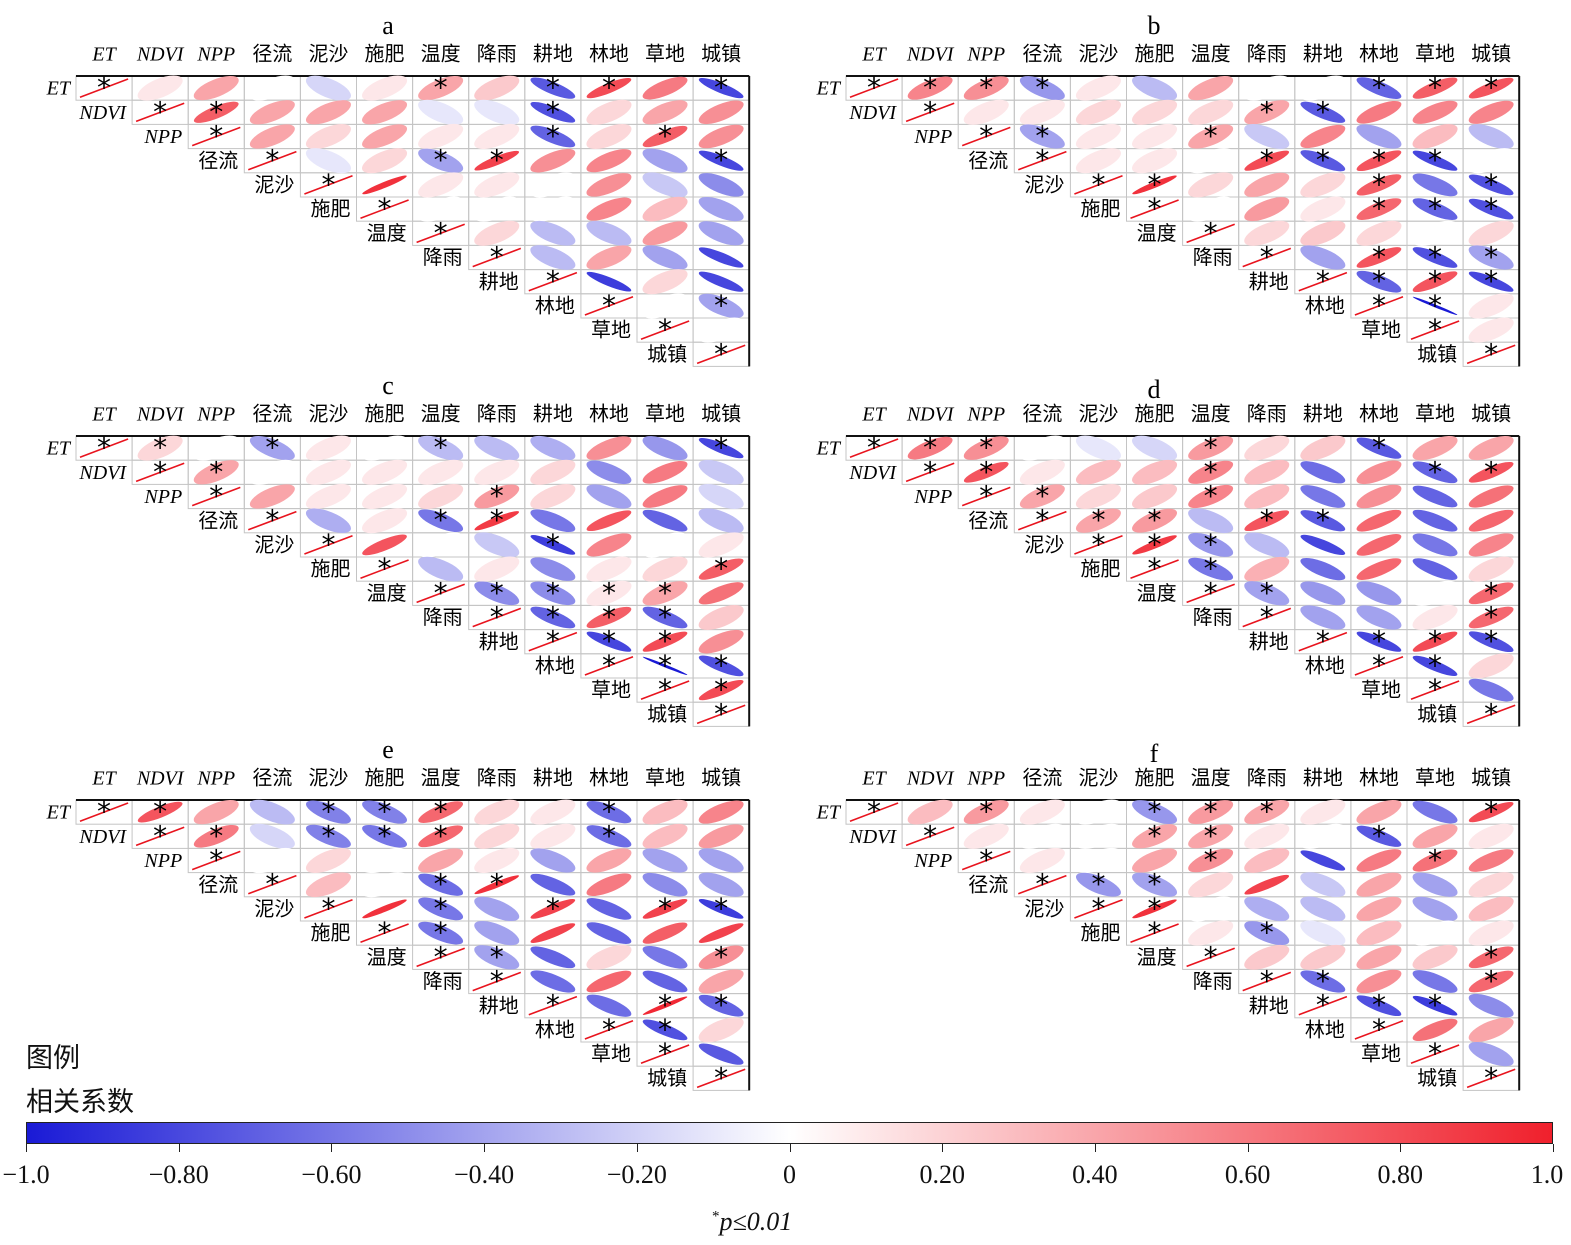  I want to click on row-label: 草地, so click(1381, 1054).